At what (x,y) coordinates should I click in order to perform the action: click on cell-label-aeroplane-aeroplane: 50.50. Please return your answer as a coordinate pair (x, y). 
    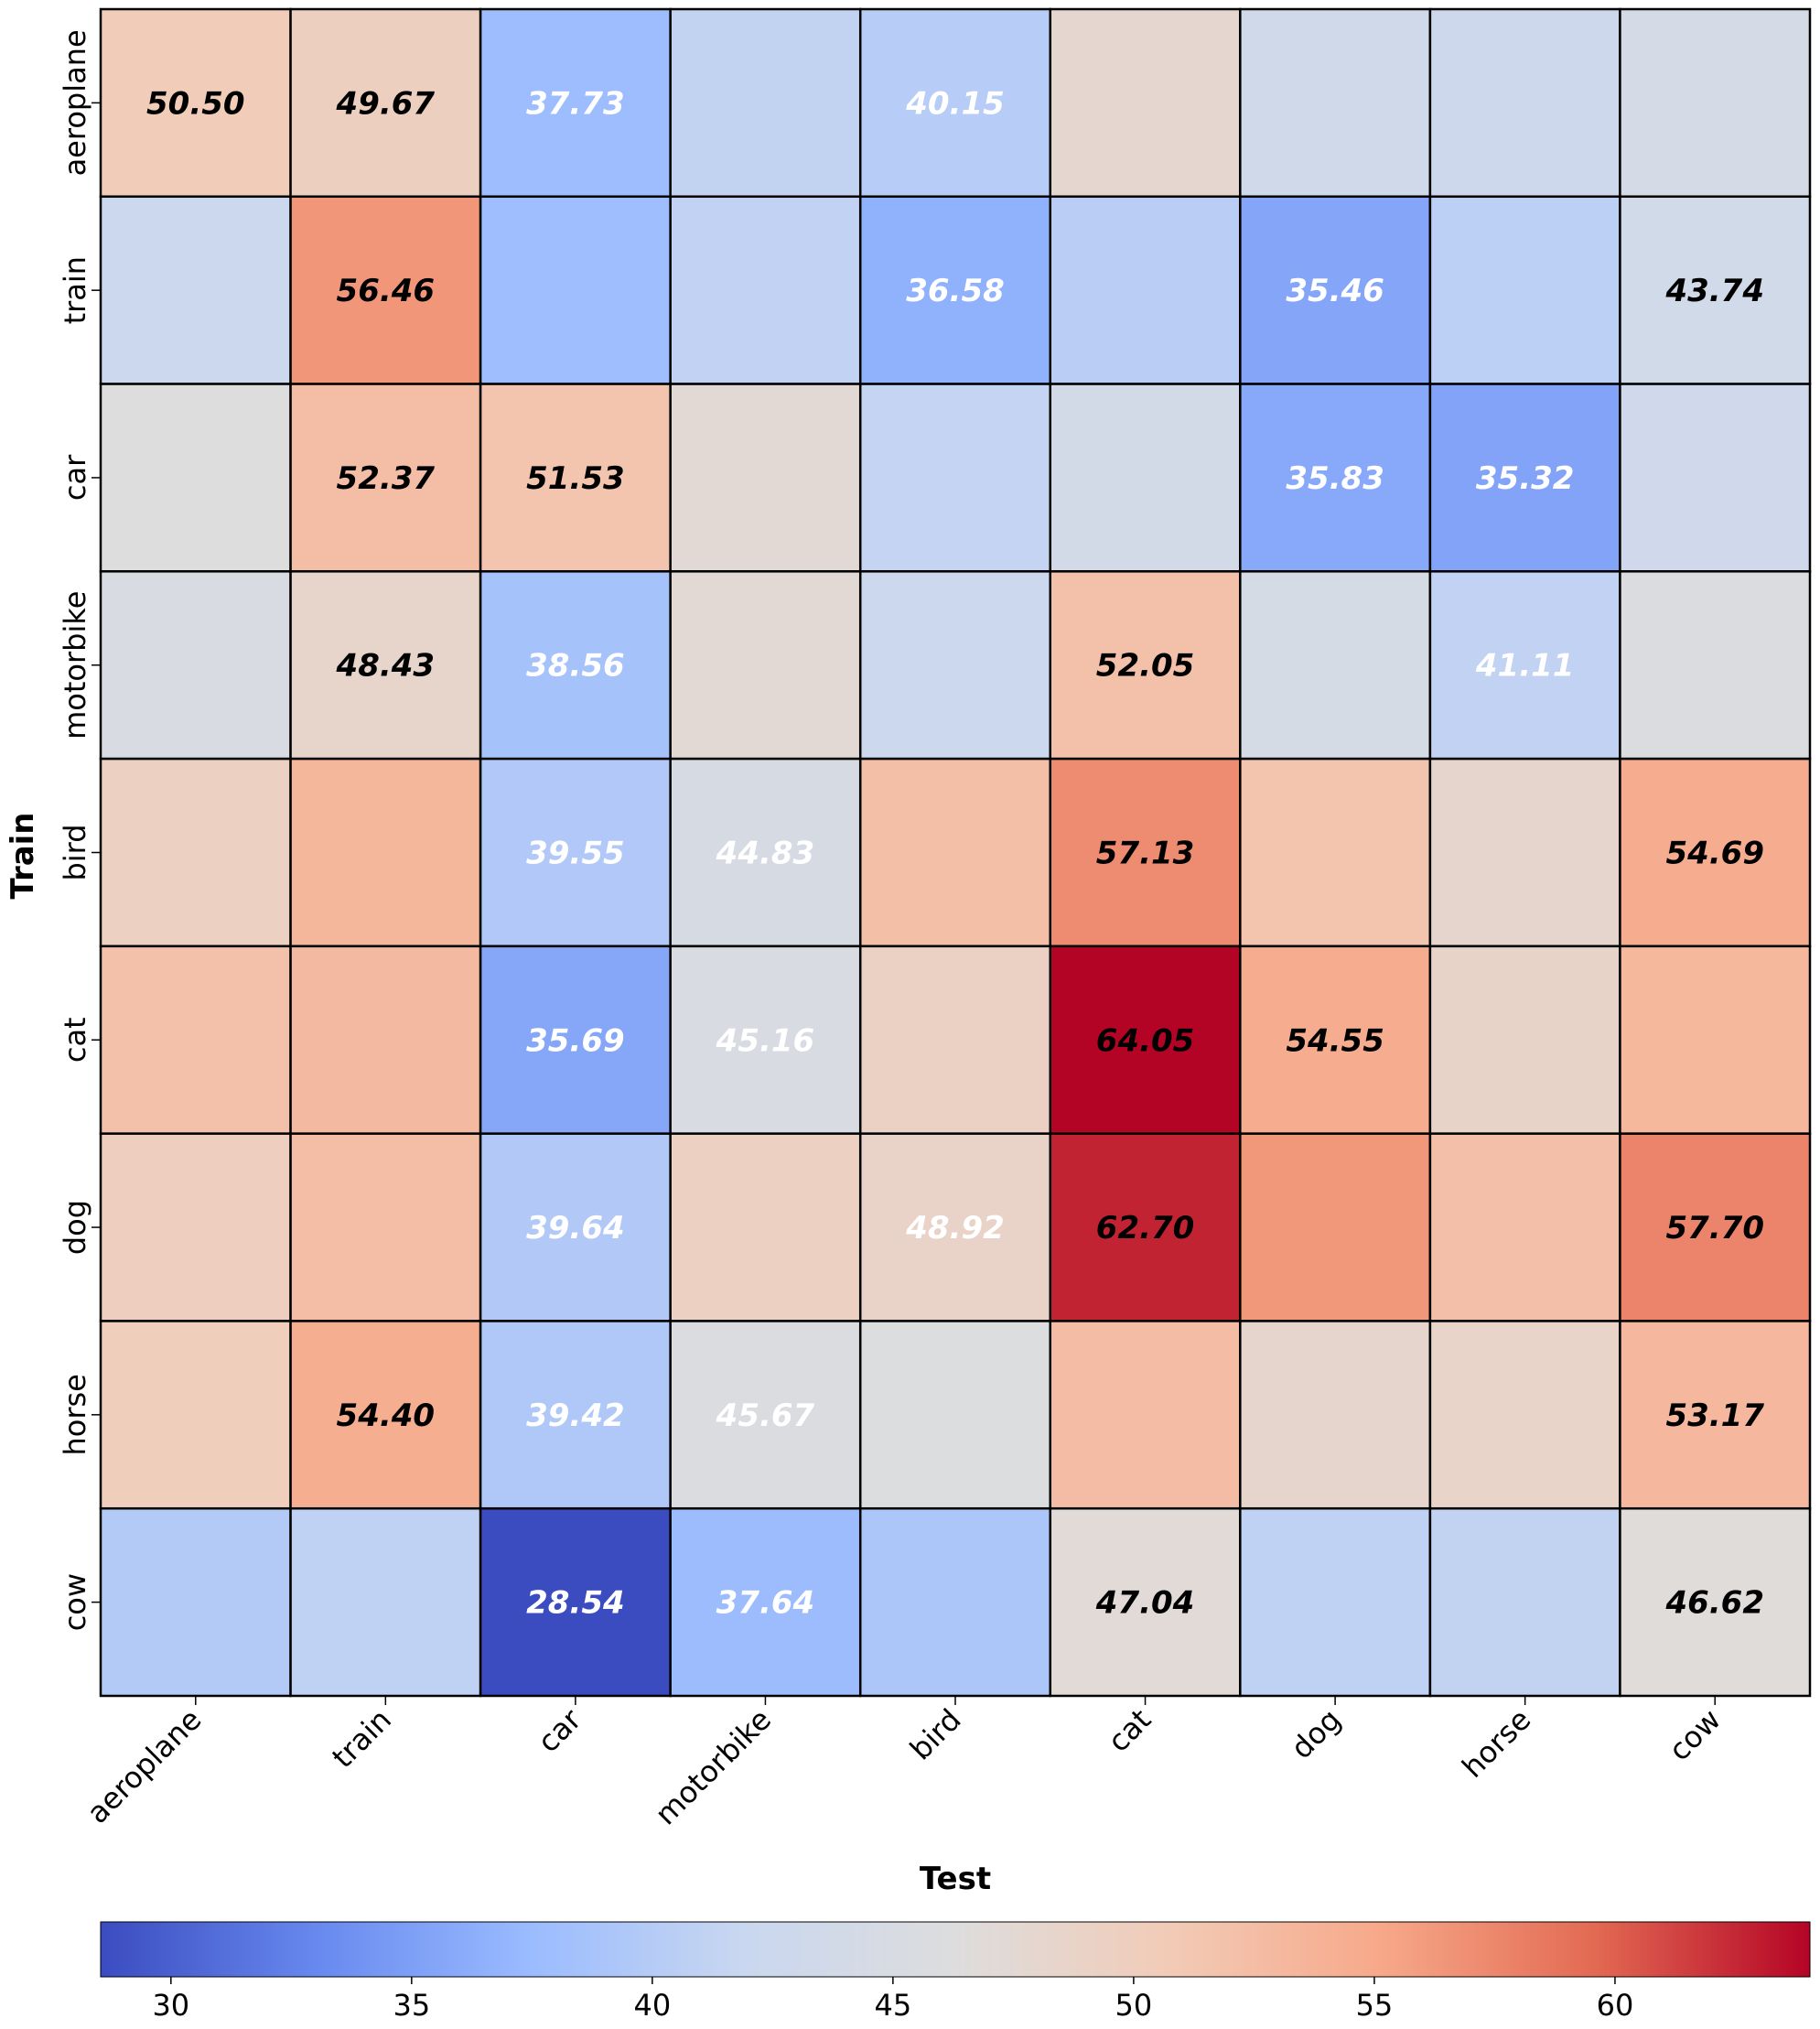
    Looking at the image, I should click on (195, 103).